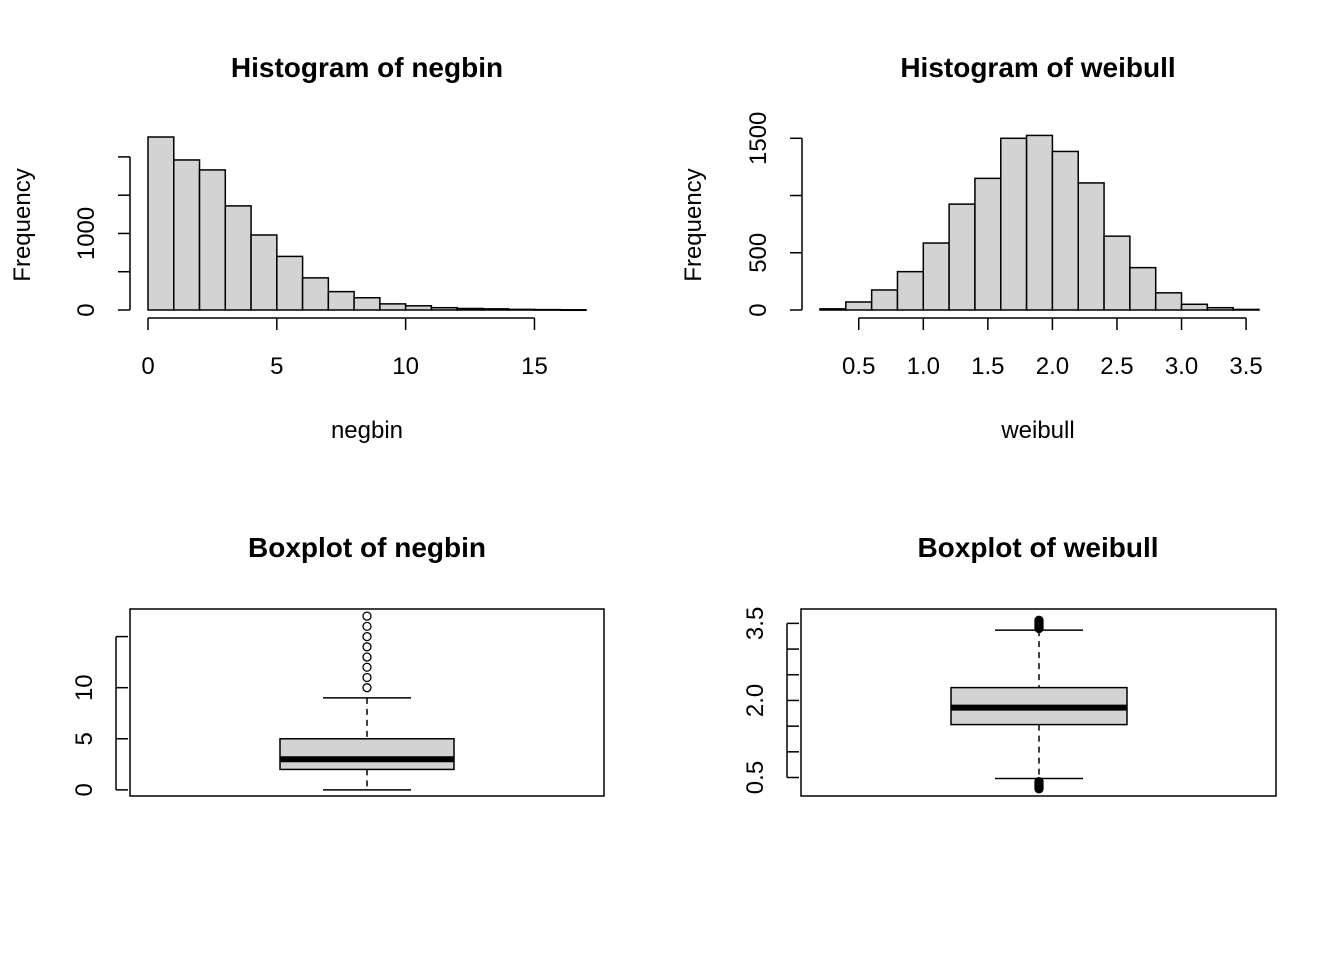  What do you see at coordinates (858, 366) in the screenshot?
I see `histogram-weibull-x-tick-label: 0.5` at bounding box center [858, 366].